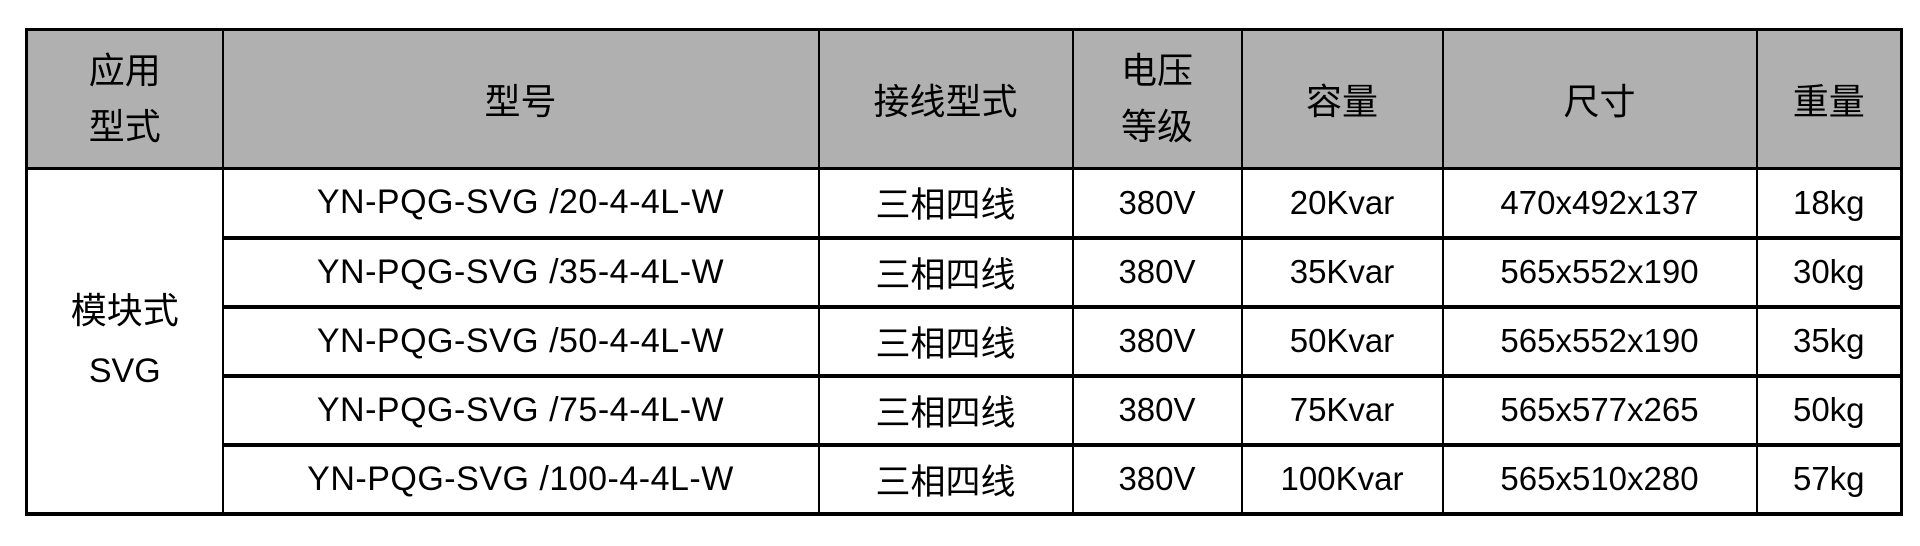 This screenshot has width=1920, height=546. I want to click on cell-model: YN-PQG-SVG /20-4-4L-W, so click(520, 203).